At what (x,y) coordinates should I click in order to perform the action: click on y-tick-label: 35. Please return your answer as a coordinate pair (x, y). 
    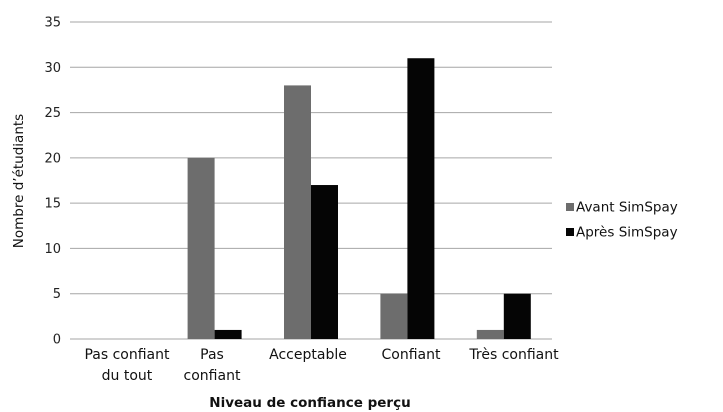
    Looking at the image, I should click on (52, 23).